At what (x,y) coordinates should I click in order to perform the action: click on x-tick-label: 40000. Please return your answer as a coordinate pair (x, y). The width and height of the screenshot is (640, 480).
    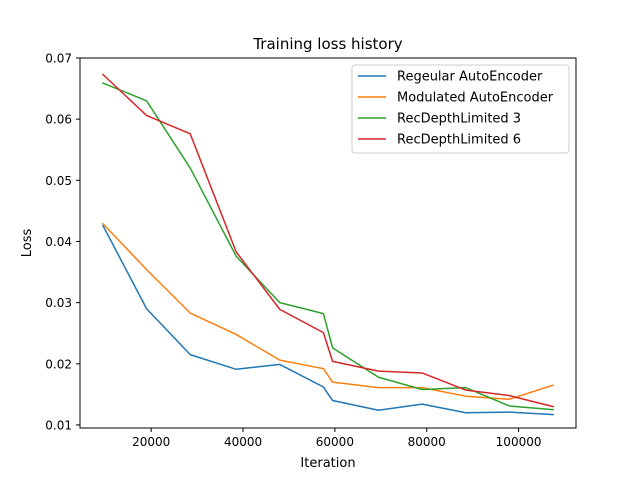
    Looking at the image, I should click on (243, 442).